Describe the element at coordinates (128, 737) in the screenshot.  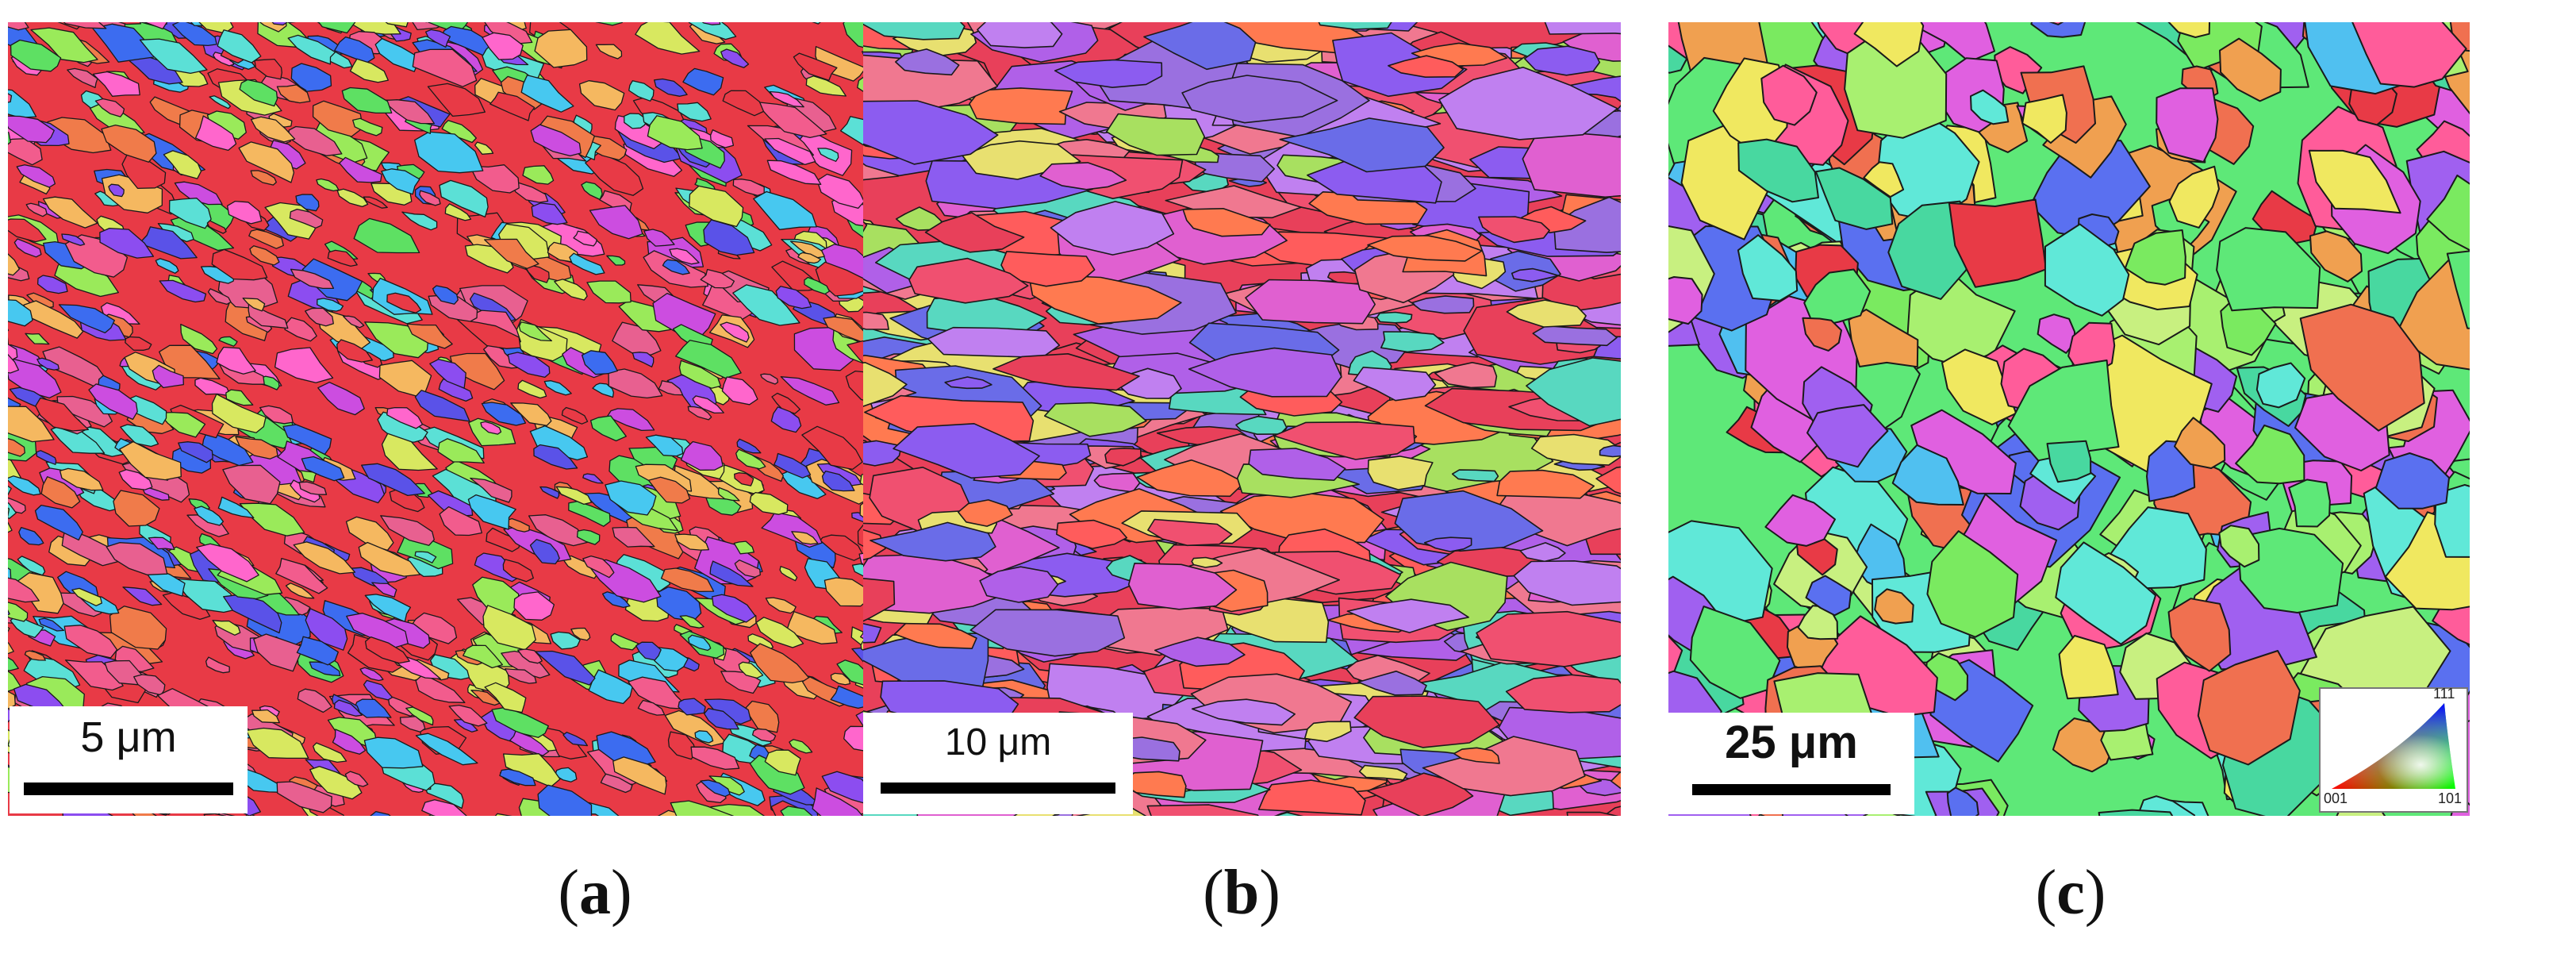
I see `scale-label-a: 5 μm` at that location.